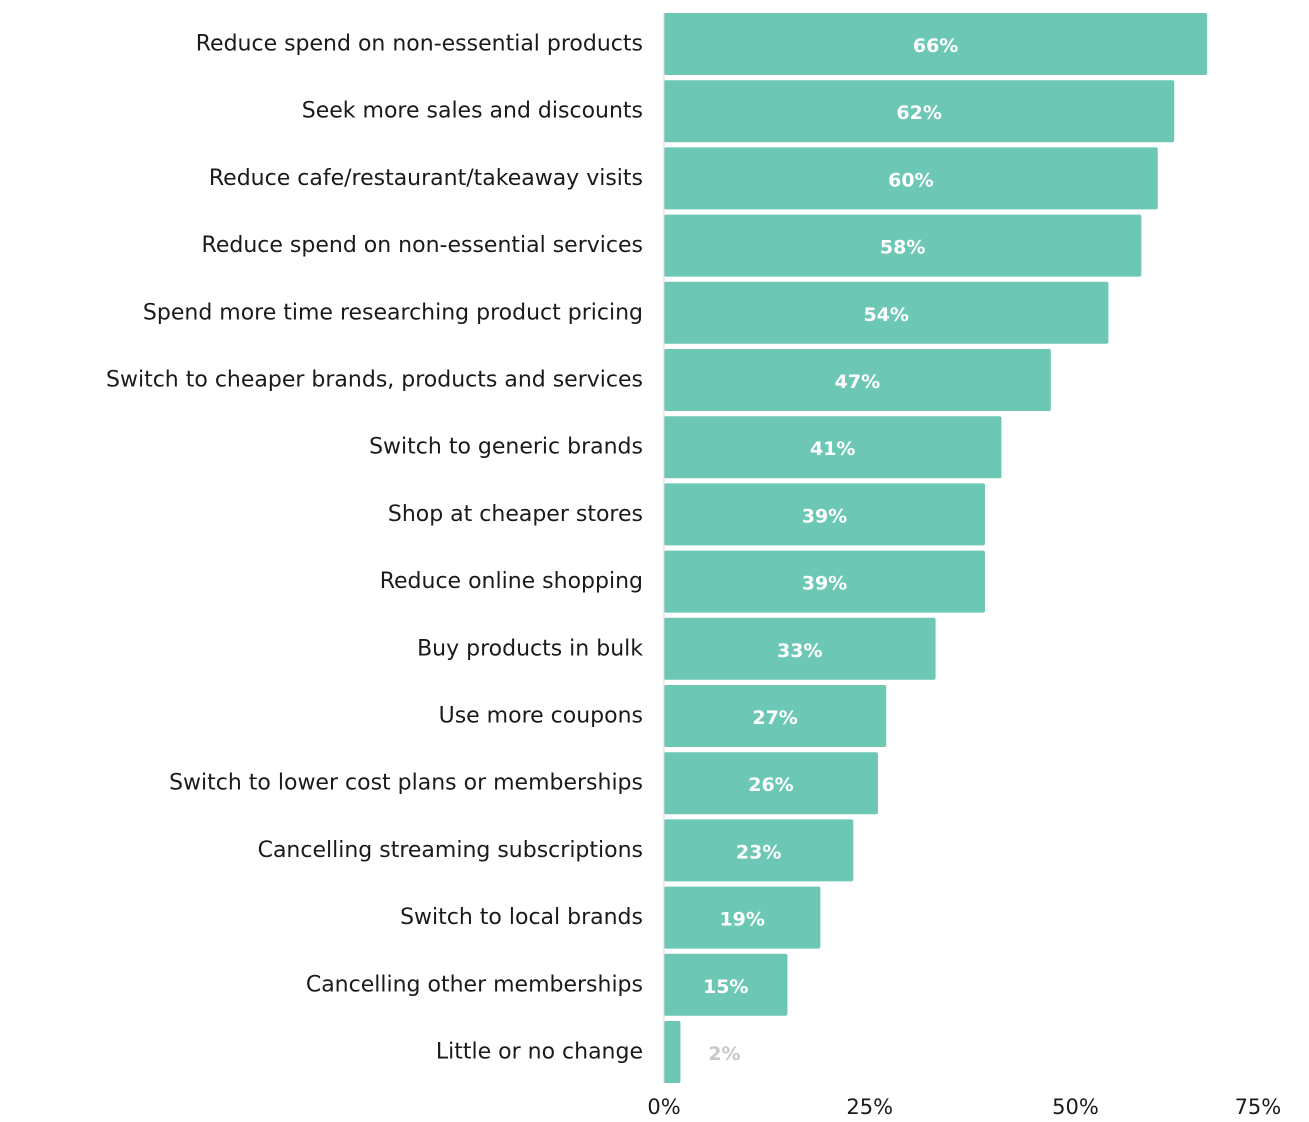 The image size is (1309, 1122). Describe the element at coordinates (422, 245) in the screenshot. I see `category-label: Reduce spend on non-essential services` at that location.